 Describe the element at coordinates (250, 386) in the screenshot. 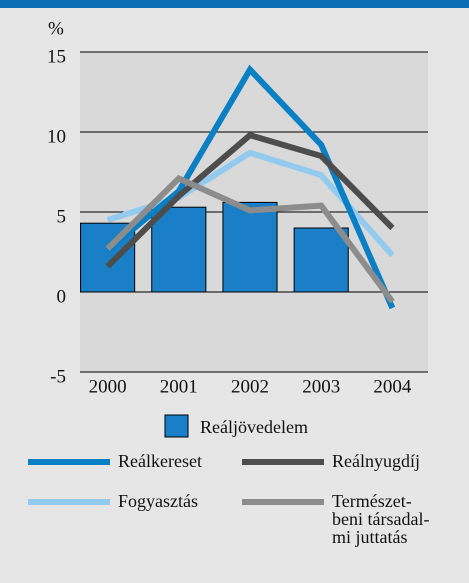

I see `x-tick-label: 2002` at that location.